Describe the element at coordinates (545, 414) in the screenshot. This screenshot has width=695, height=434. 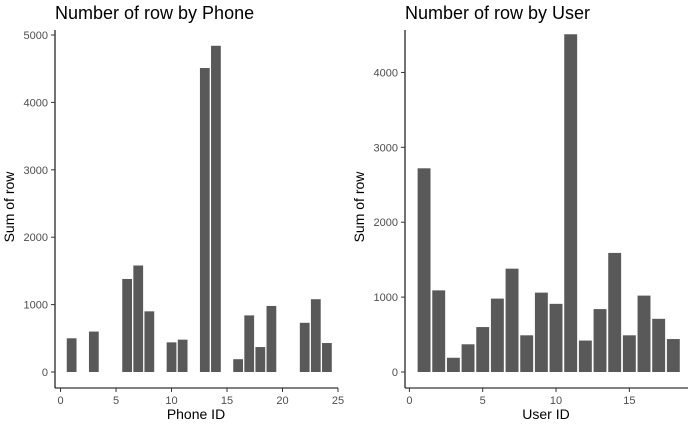
I see `x-axis-title: User ID` at that location.